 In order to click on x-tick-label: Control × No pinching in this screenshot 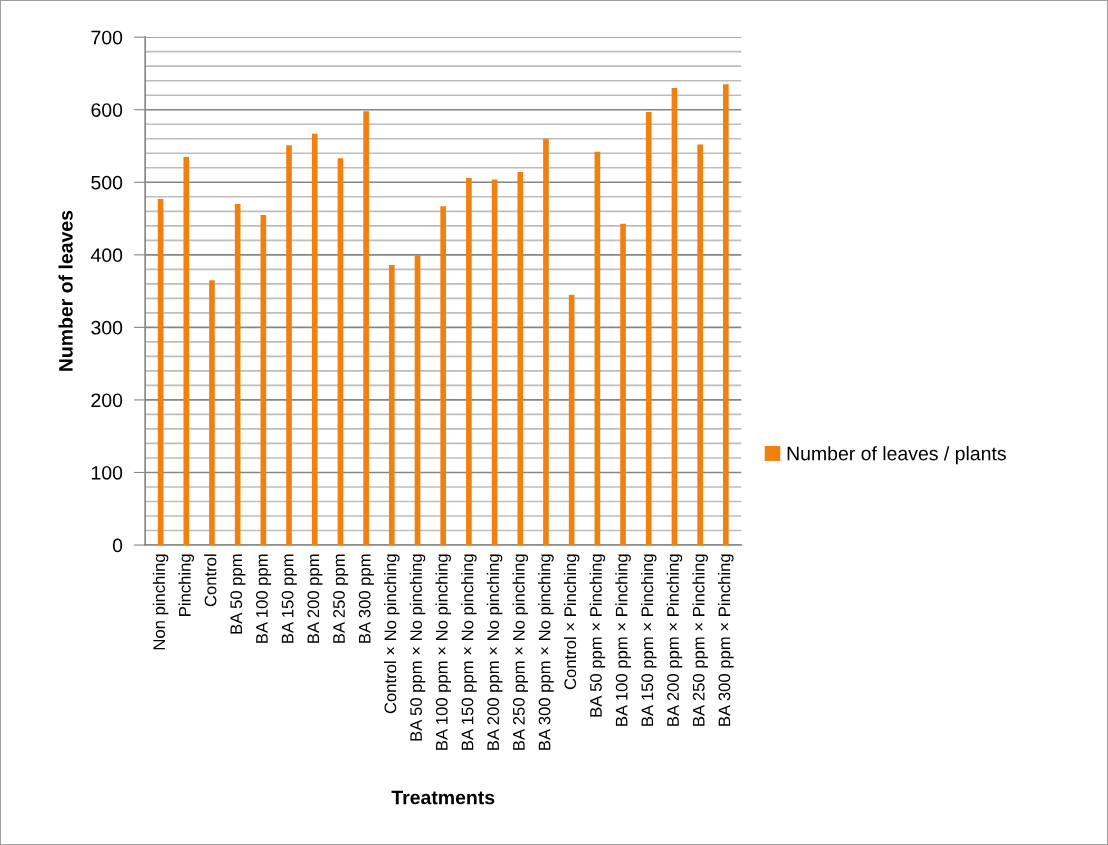, I will do `click(392, 634)`.